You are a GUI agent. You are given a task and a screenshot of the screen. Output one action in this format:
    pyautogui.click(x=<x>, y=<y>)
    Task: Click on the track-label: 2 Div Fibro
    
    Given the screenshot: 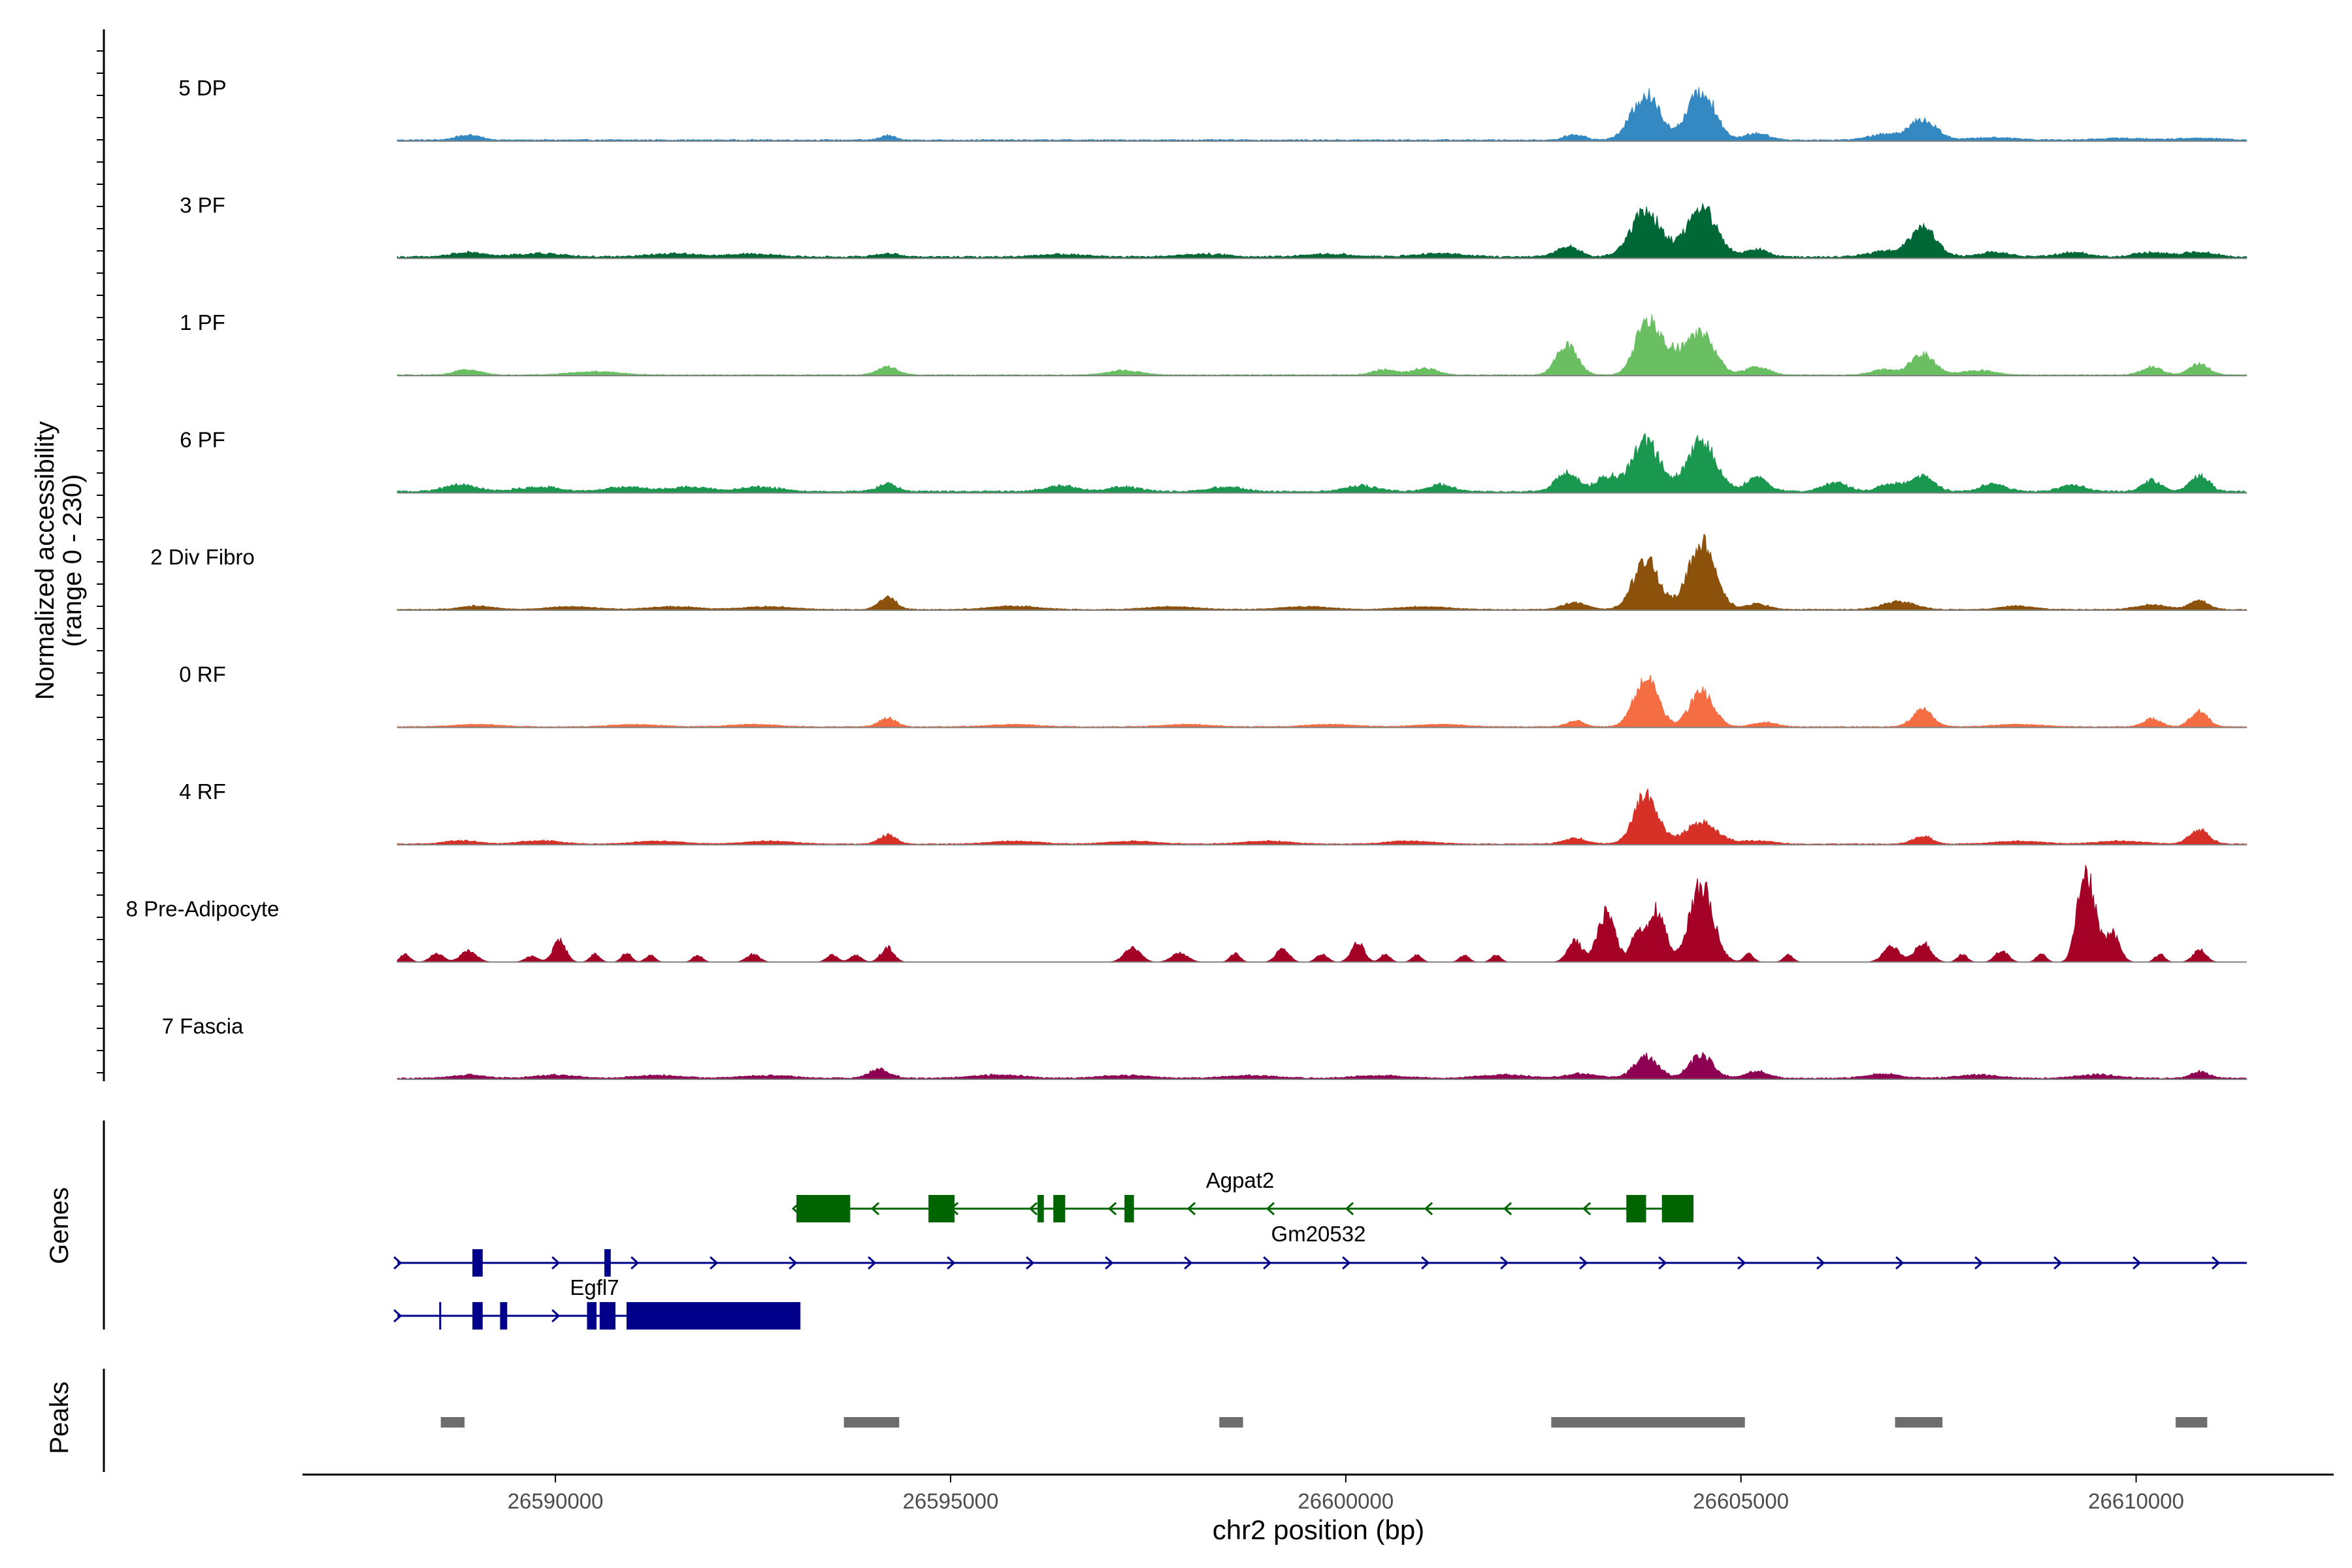 What is the action you would take?
    pyautogui.click(x=202, y=557)
    